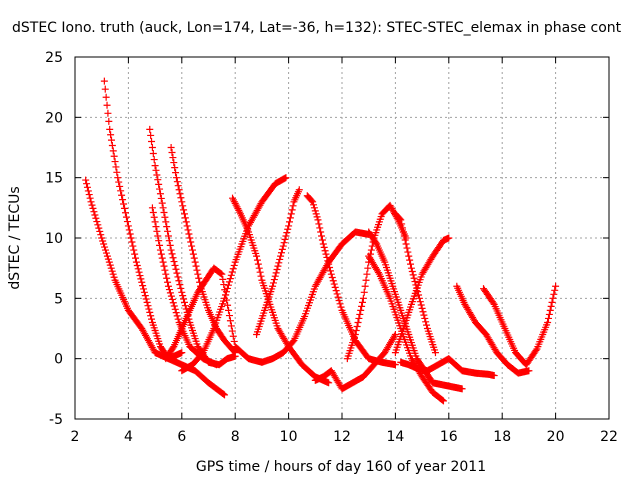 This screenshot has width=640, height=480. What do you see at coordinates (54, 239) in the screenshot?
I see `y-tick-label: 10` at bounding box center [54, 239].